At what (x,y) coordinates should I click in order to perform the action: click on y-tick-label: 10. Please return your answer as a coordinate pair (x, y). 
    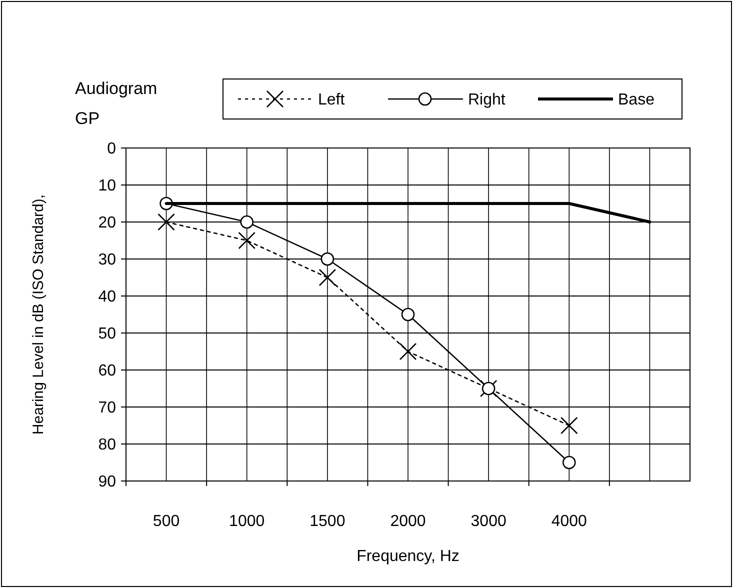
    Looking at the image, I should click on (107, 186).